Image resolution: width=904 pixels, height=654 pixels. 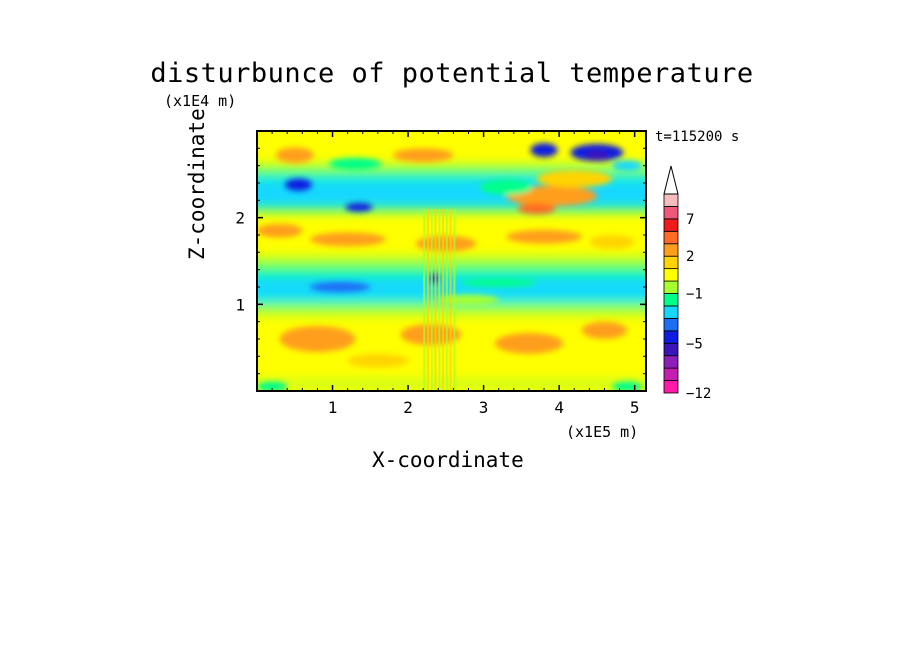 What do you see at coordinates (484, 407) in the screenshot?
I see `x-tick-label: 3` at bounding box center [484, 407].